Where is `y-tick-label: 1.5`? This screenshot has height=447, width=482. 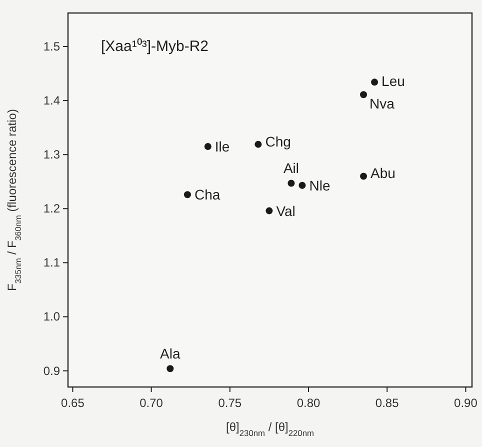
y-tick-label: 1.5 is located at coordinates (51, 47).